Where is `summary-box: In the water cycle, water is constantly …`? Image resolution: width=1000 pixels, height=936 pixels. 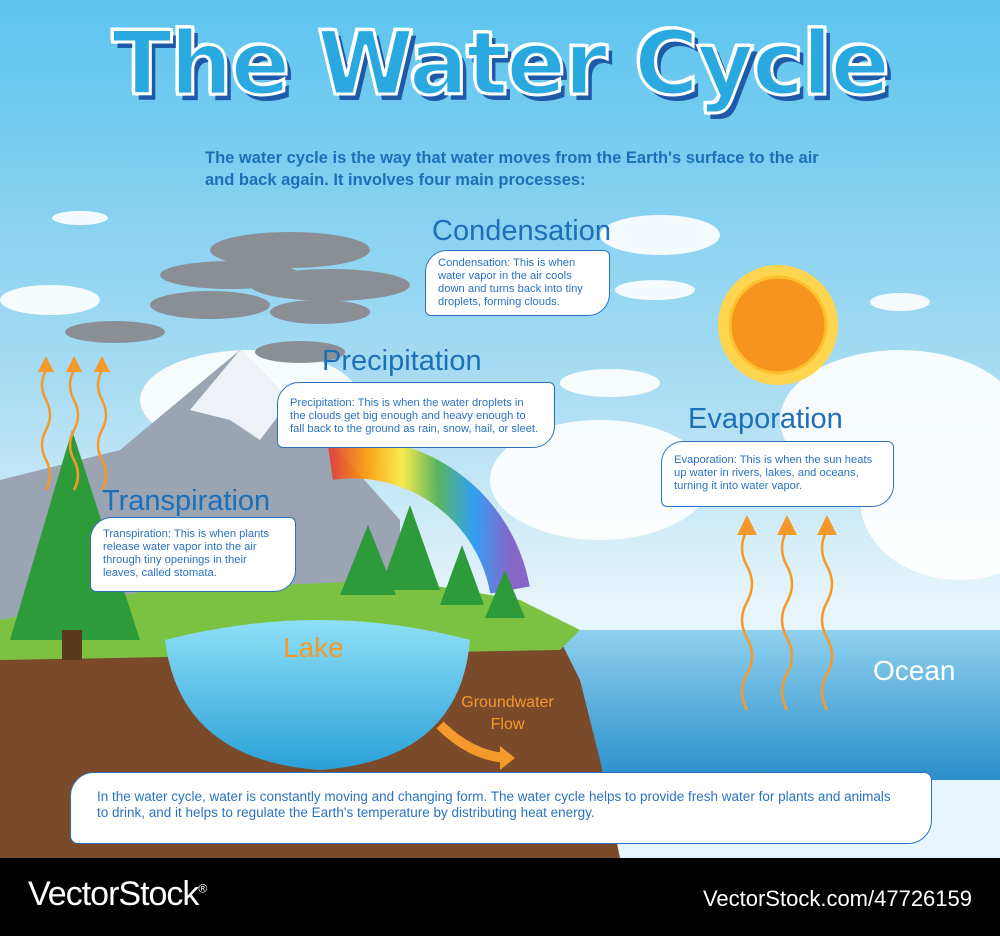
summary-box: In the water cycle, water is constantly … is located at coordinates (501, 808).